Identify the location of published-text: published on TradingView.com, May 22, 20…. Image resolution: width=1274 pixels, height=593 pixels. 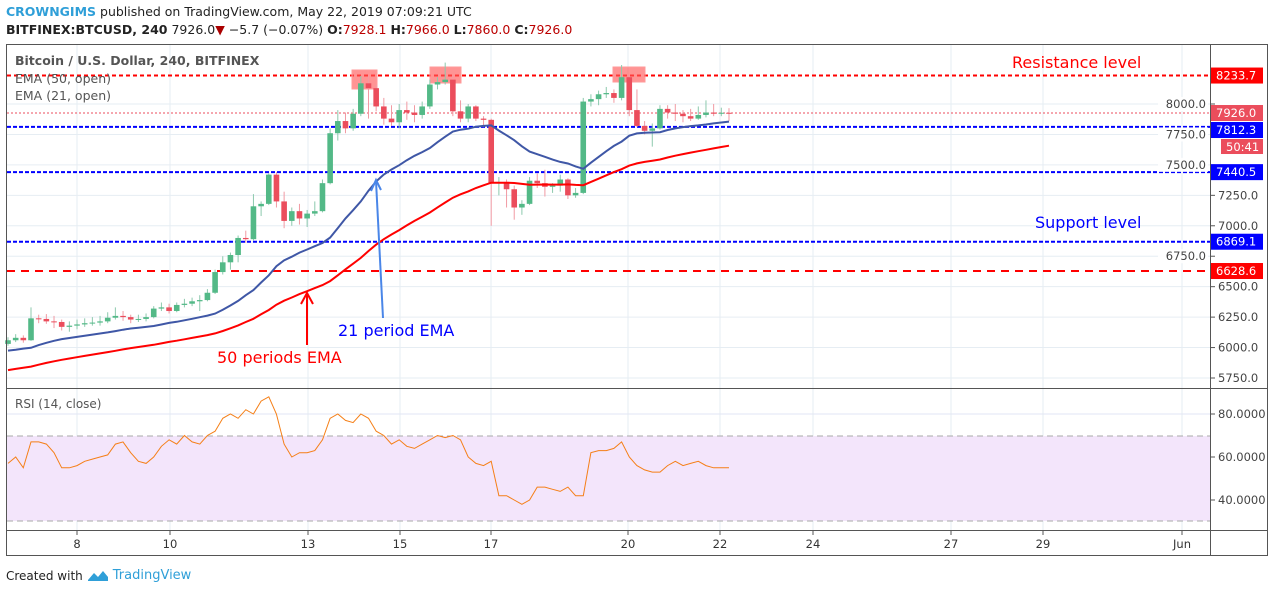
(286, 11).